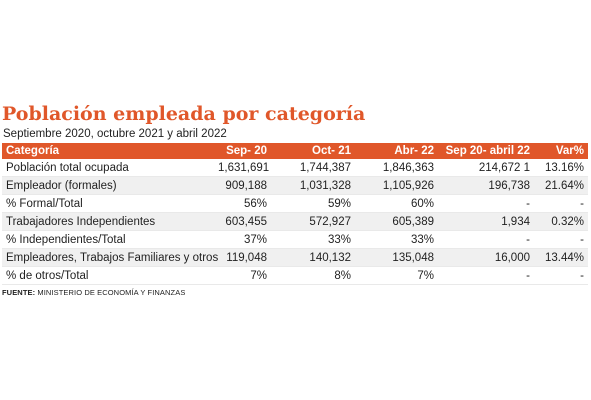 This screenshot has width=591, height=400. I want to click on row-label: % Formal/Total, so click(108, 203).